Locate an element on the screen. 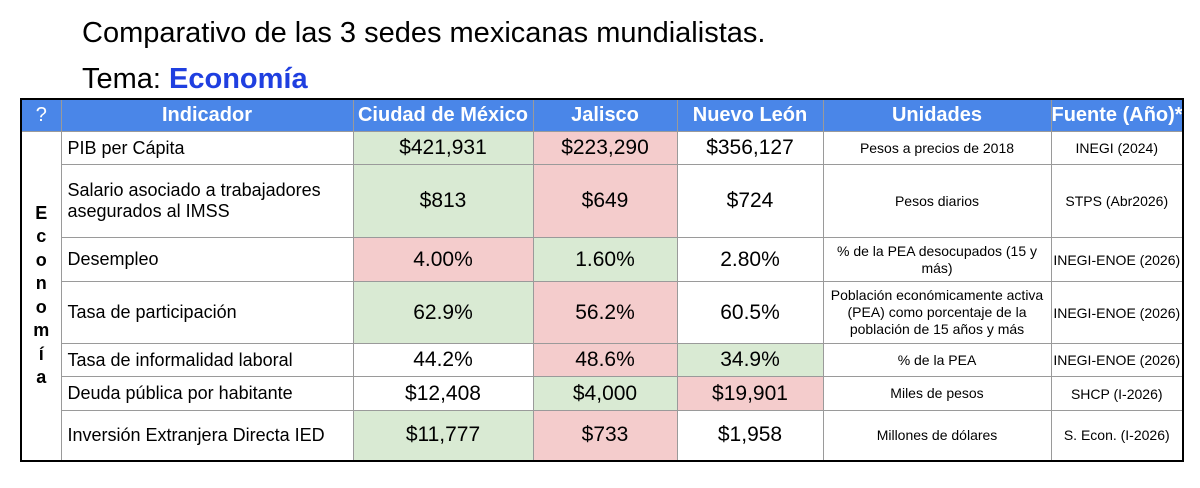 Image resolution: width=1200 pixels, height=488 pixels. units-cell: Miles de pesos is located at coordinates (937, 393).